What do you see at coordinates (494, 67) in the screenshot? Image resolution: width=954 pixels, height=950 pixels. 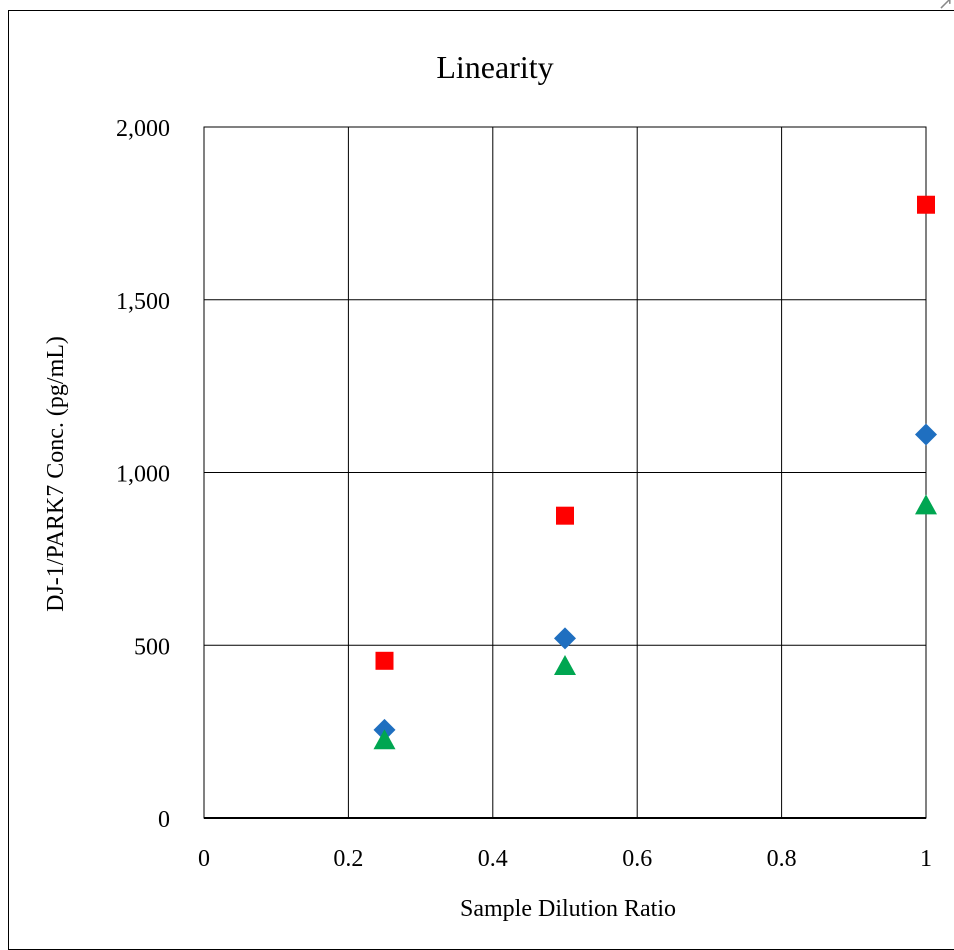 I see `chart-title: Linearity` at bounding box center [494, 67].